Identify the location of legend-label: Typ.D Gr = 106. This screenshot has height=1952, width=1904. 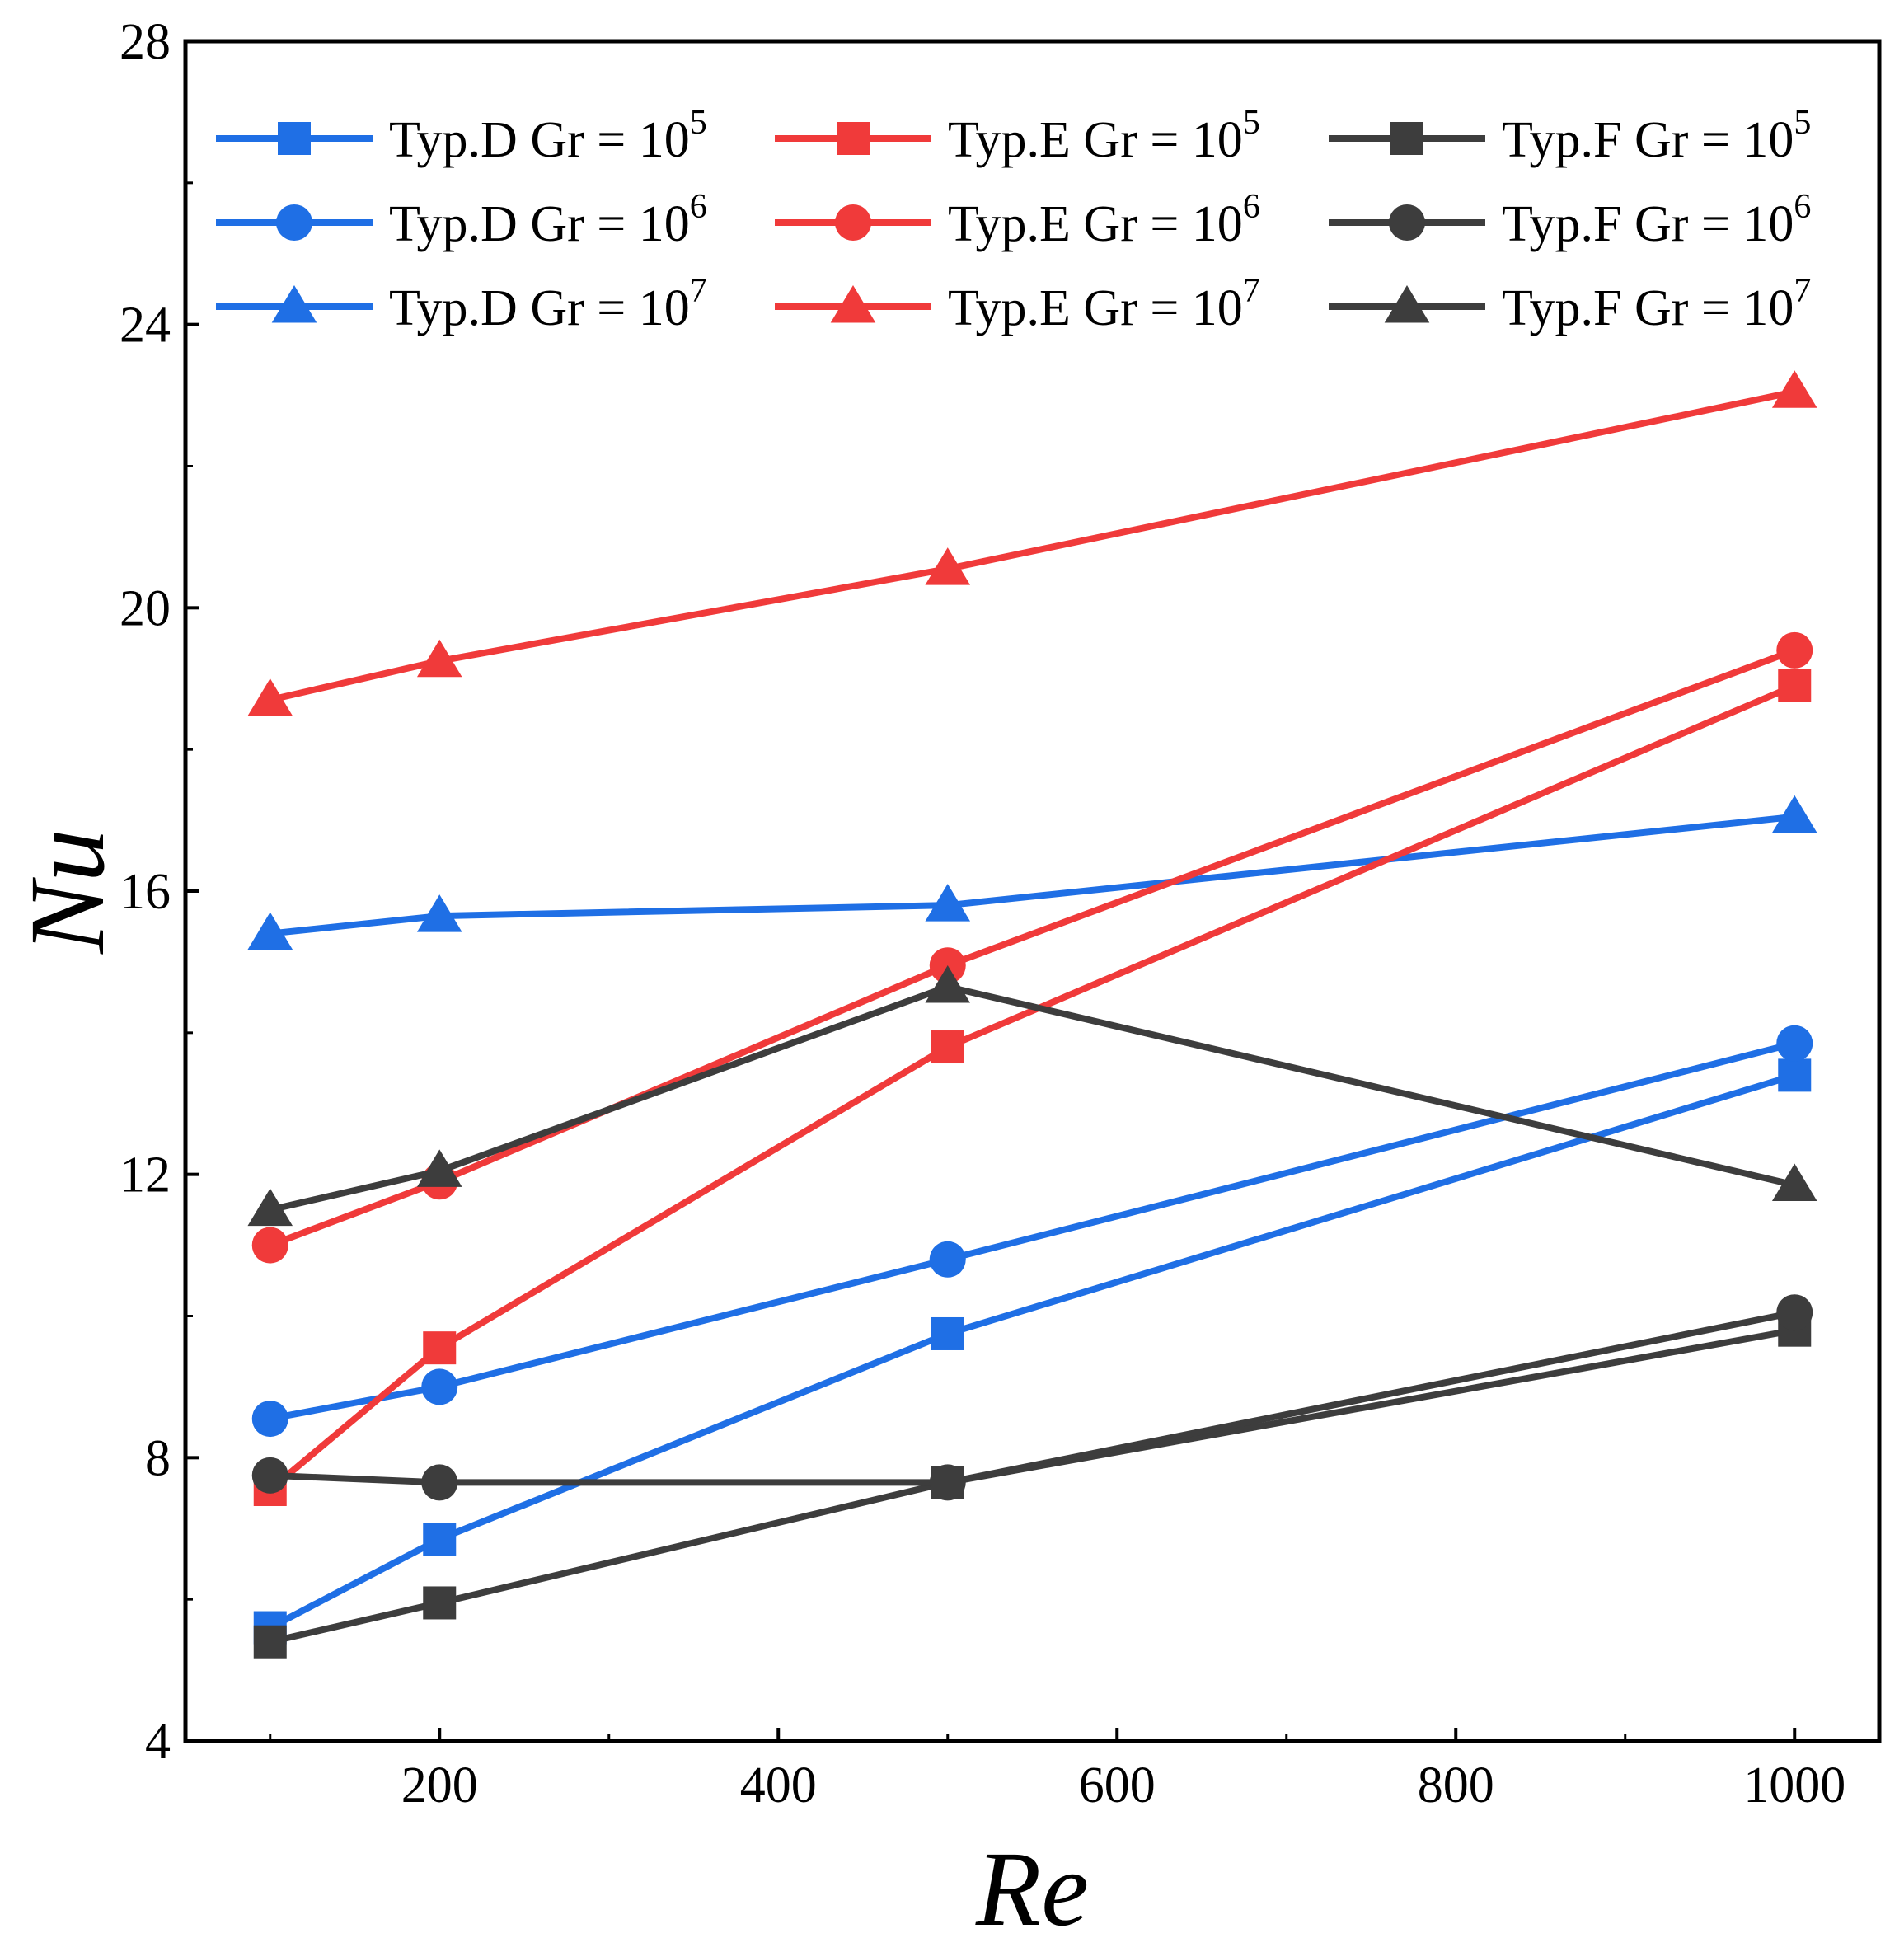
(548, 220).